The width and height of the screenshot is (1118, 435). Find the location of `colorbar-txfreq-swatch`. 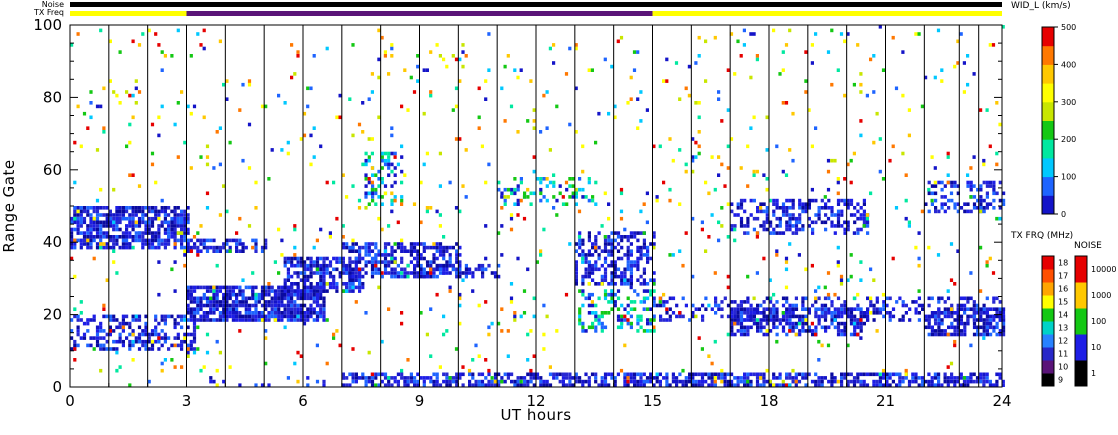

colorbar-txfreq-swatch is located at coordinates (1048, 354).